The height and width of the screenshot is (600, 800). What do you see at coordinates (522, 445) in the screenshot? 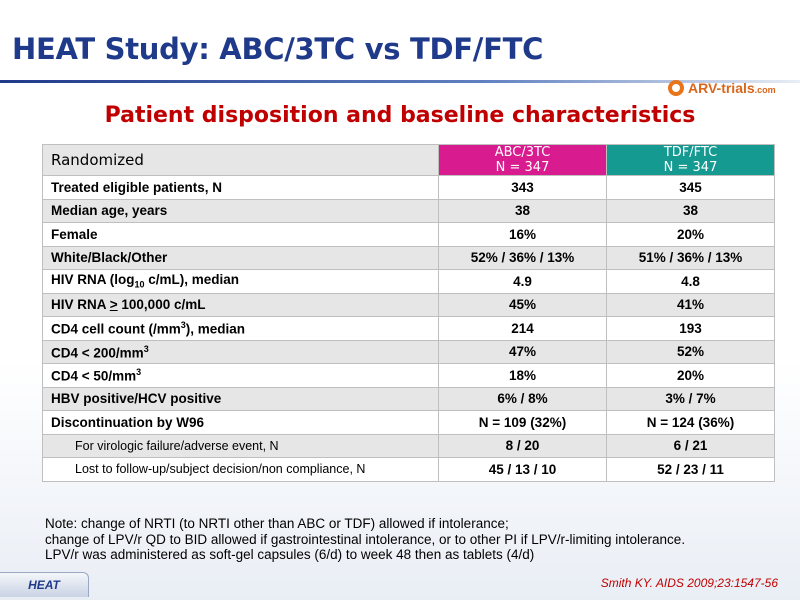
I see `abc-value: 8 / 20` at bounding box center [522, 445].